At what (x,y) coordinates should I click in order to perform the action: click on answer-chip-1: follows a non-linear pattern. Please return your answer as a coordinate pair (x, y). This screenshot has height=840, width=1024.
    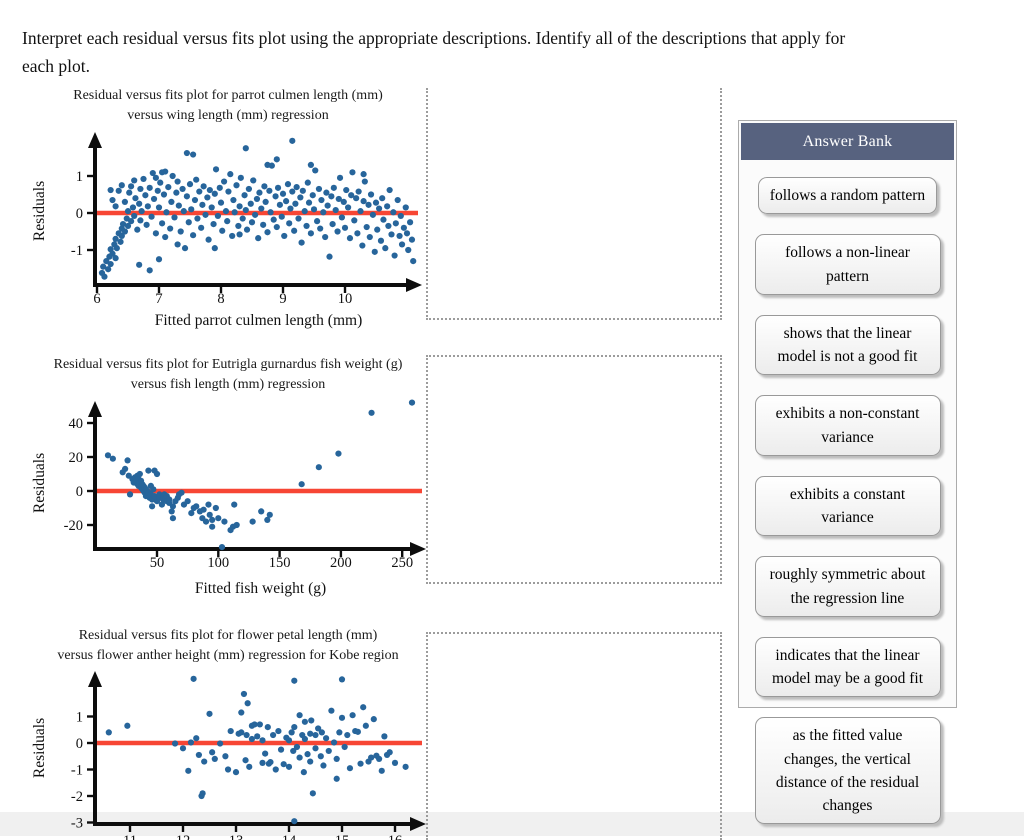
    Looking at the image, I should click on (847, 264).